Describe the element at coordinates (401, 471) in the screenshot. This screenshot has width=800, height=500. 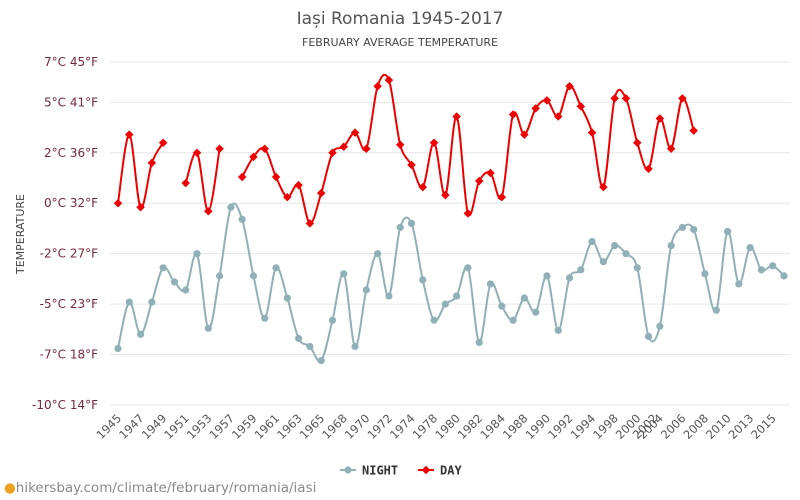
I see `legend: NIGHT DAY` at that location.